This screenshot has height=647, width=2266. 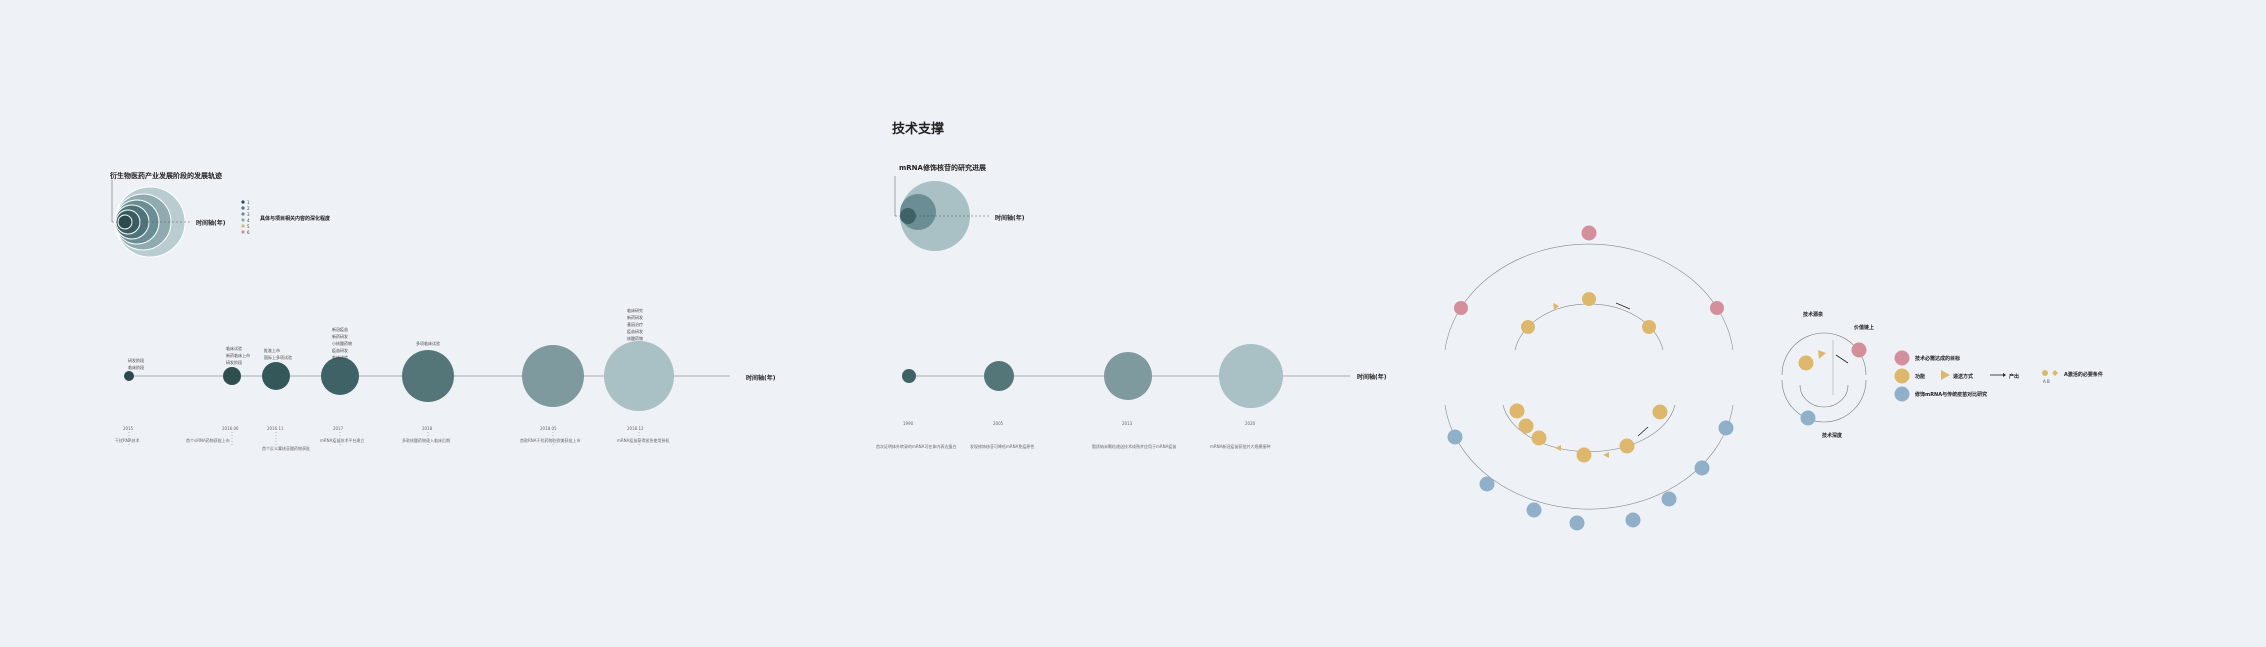 What do you see at coordinates (208, 440) in the screenshot?
I see `timeline1-caption: 首个siRNA药物获批上市` at bounding box center [208, 440].